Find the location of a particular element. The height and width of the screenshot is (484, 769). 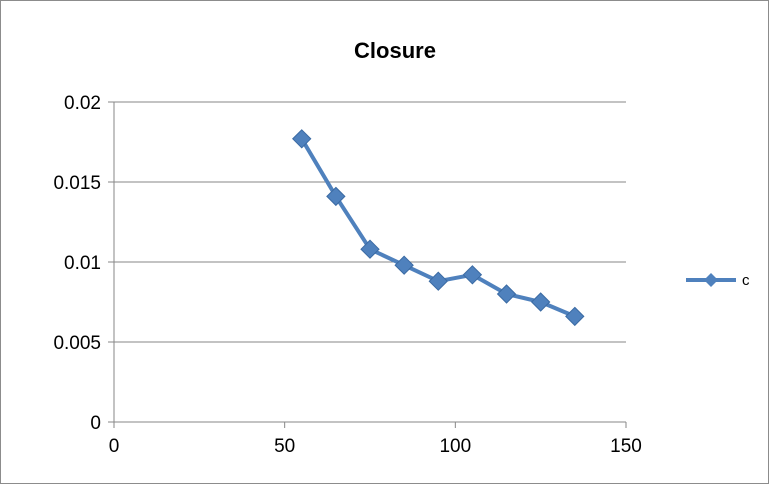

y-tick-label: 0.005 is located at coordinates (77, 343).